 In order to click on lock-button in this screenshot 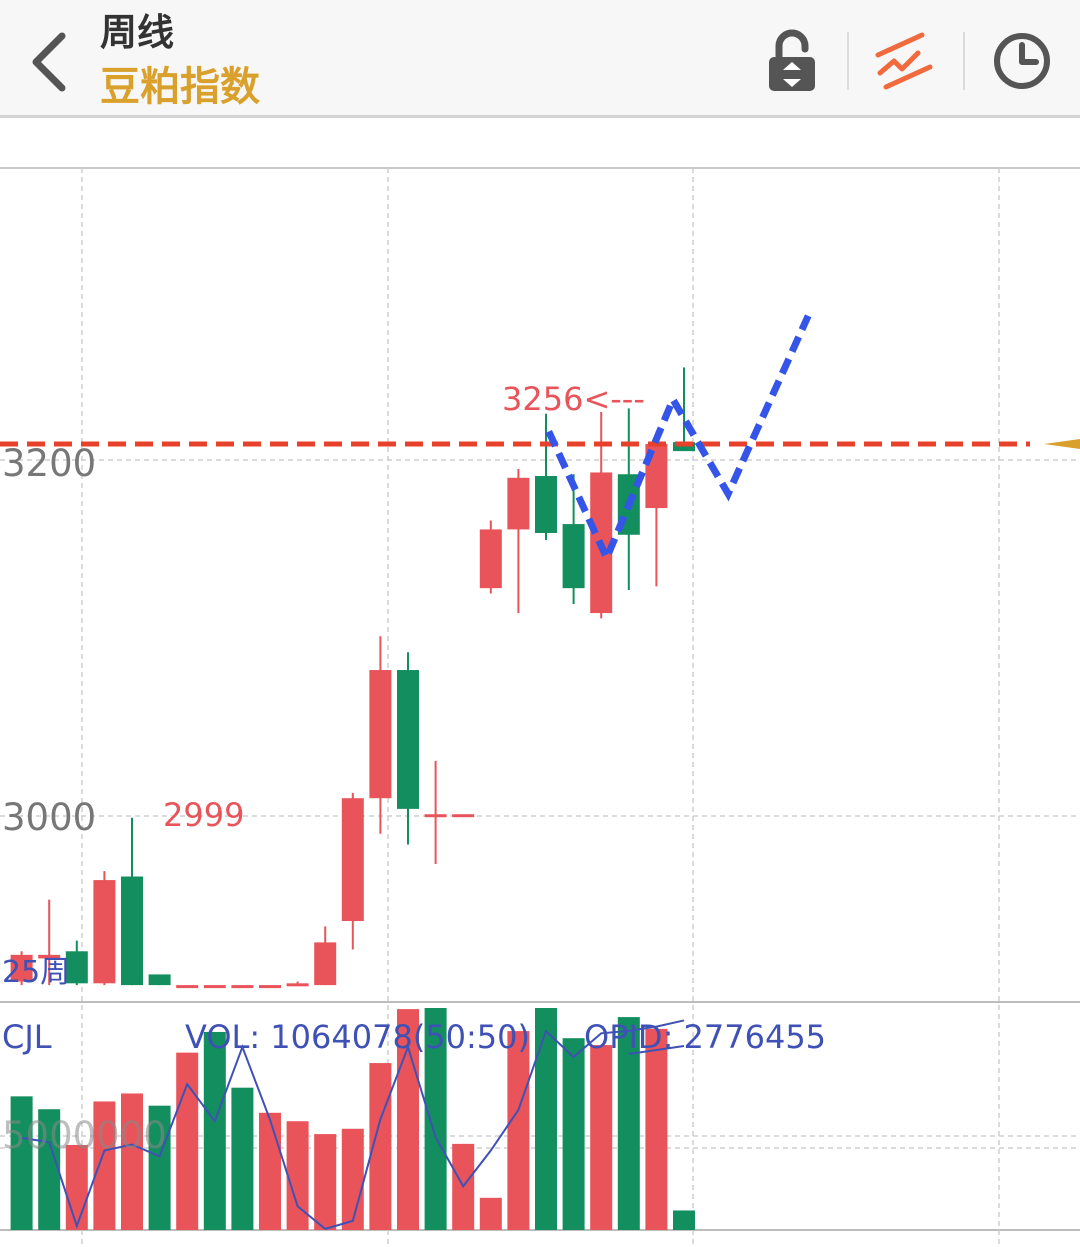, I will do `click(792, 61)`.